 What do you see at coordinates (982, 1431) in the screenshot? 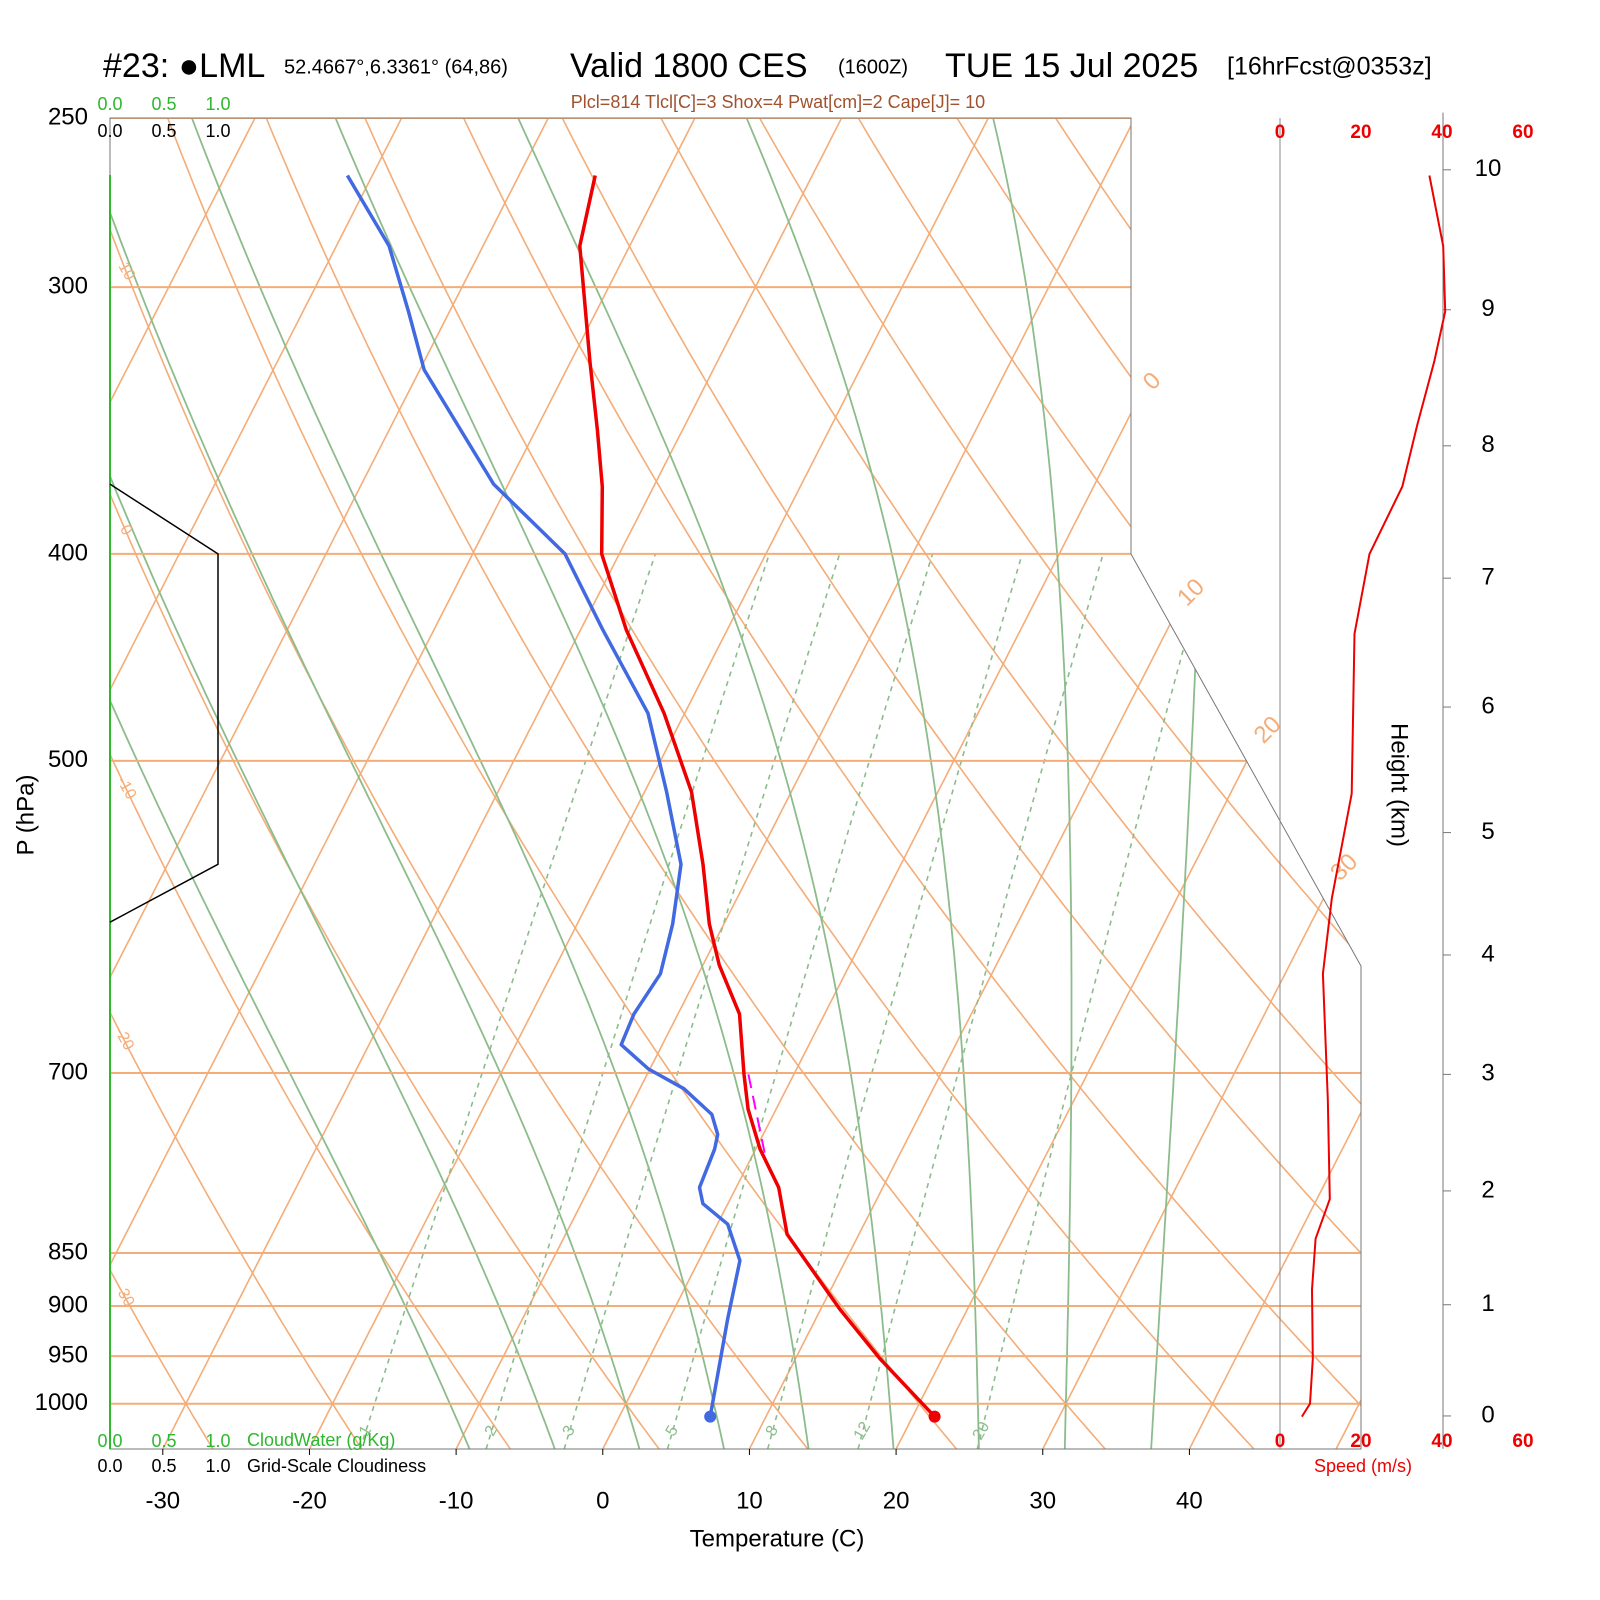
I see `mixing-ratio-label: 20` at bounding box center [982, 1431].